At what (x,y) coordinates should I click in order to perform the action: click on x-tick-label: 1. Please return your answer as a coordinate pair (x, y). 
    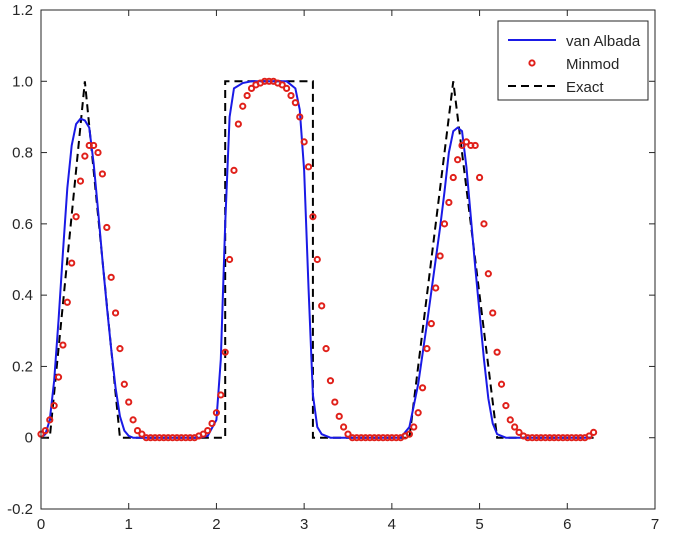
    Looking at the image, I should click on (129, 524).